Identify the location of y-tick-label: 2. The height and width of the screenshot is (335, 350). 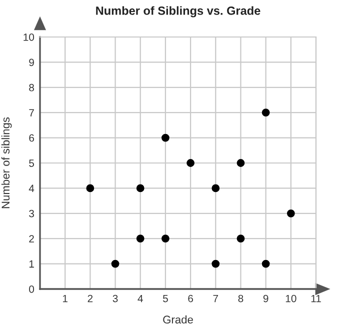
(31, 238).